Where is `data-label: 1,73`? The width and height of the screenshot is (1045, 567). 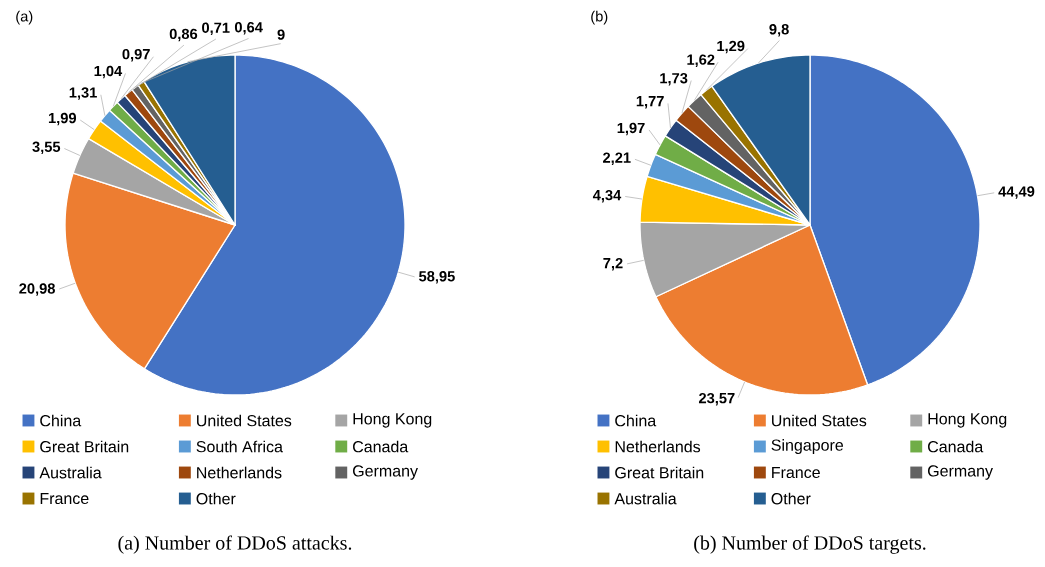
data-label: 1,73 is located at coordinates (674, 79).